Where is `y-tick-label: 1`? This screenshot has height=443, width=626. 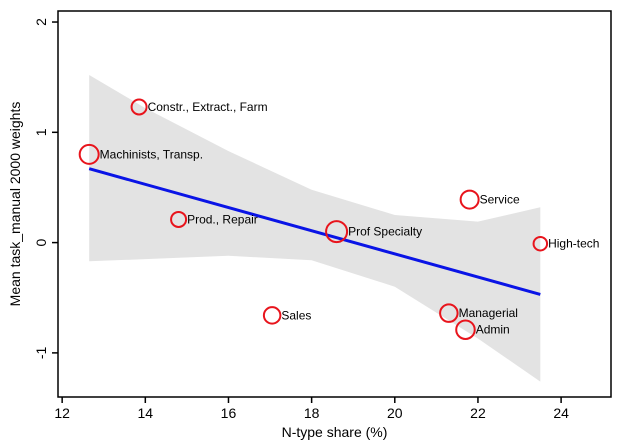 y-tick-label: 1 is located at coordinates (41, 132).